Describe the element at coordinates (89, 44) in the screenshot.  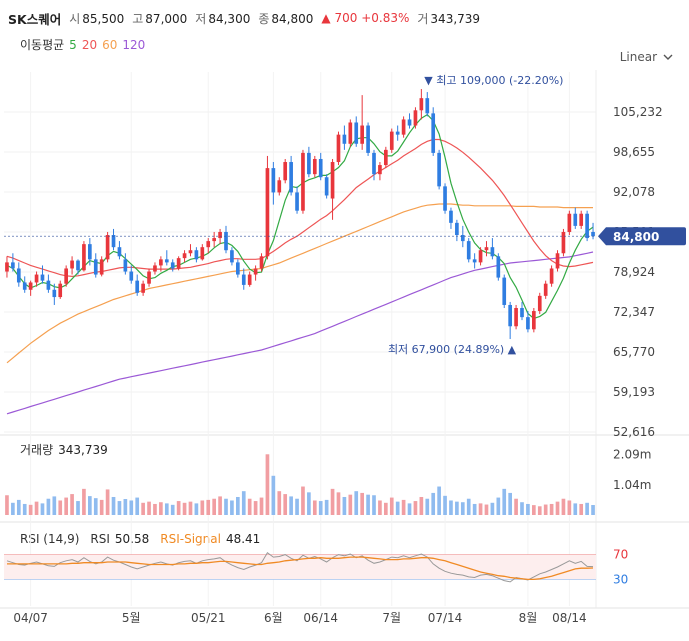
I see `ma-20-label: 20` at that location.